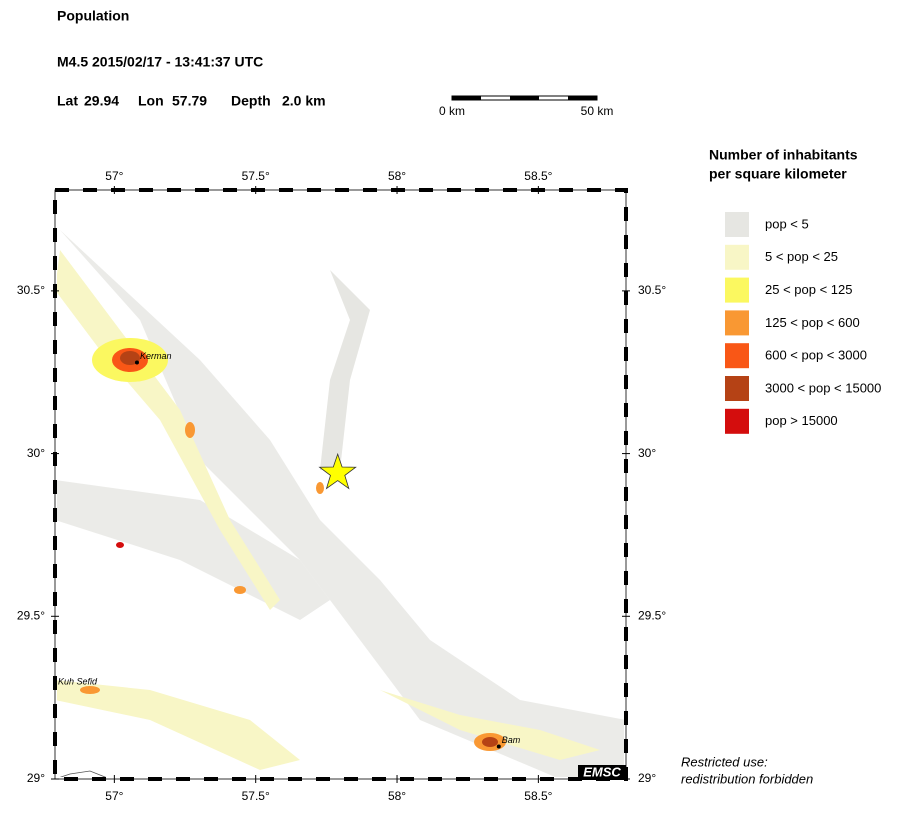 This screenshot has height=817, width=898. Describe the element at coordinates (812, 322) in the screenshot. I see `legend-label: 125 < pop < 600` at that location.